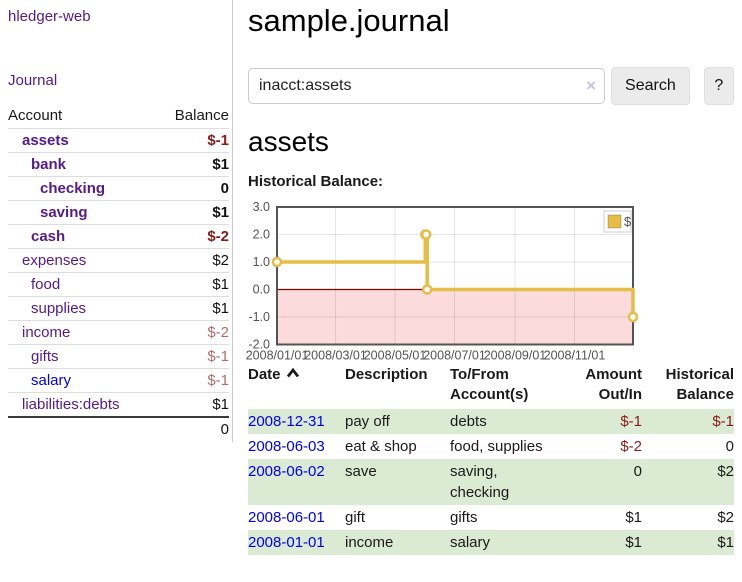  What do you see at coordinates (118, 356) in the screenshot?
I see `account-row: gifts $-1` at bounding box center [118, 356].